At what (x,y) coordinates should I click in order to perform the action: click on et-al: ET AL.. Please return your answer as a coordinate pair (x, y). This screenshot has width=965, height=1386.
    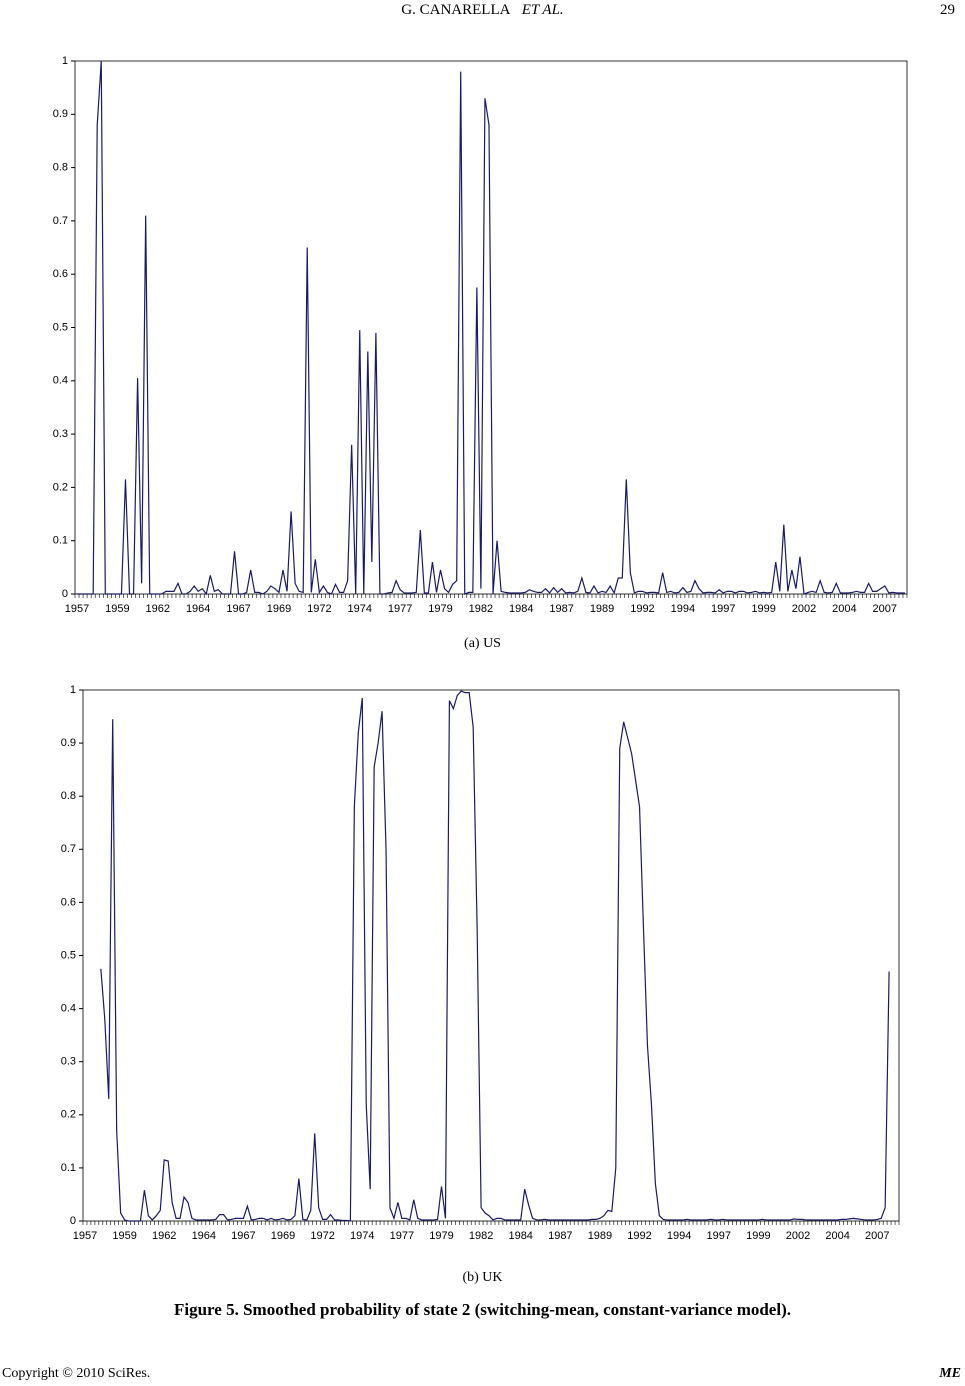
    Looking at the image, I should click on (542, 10).